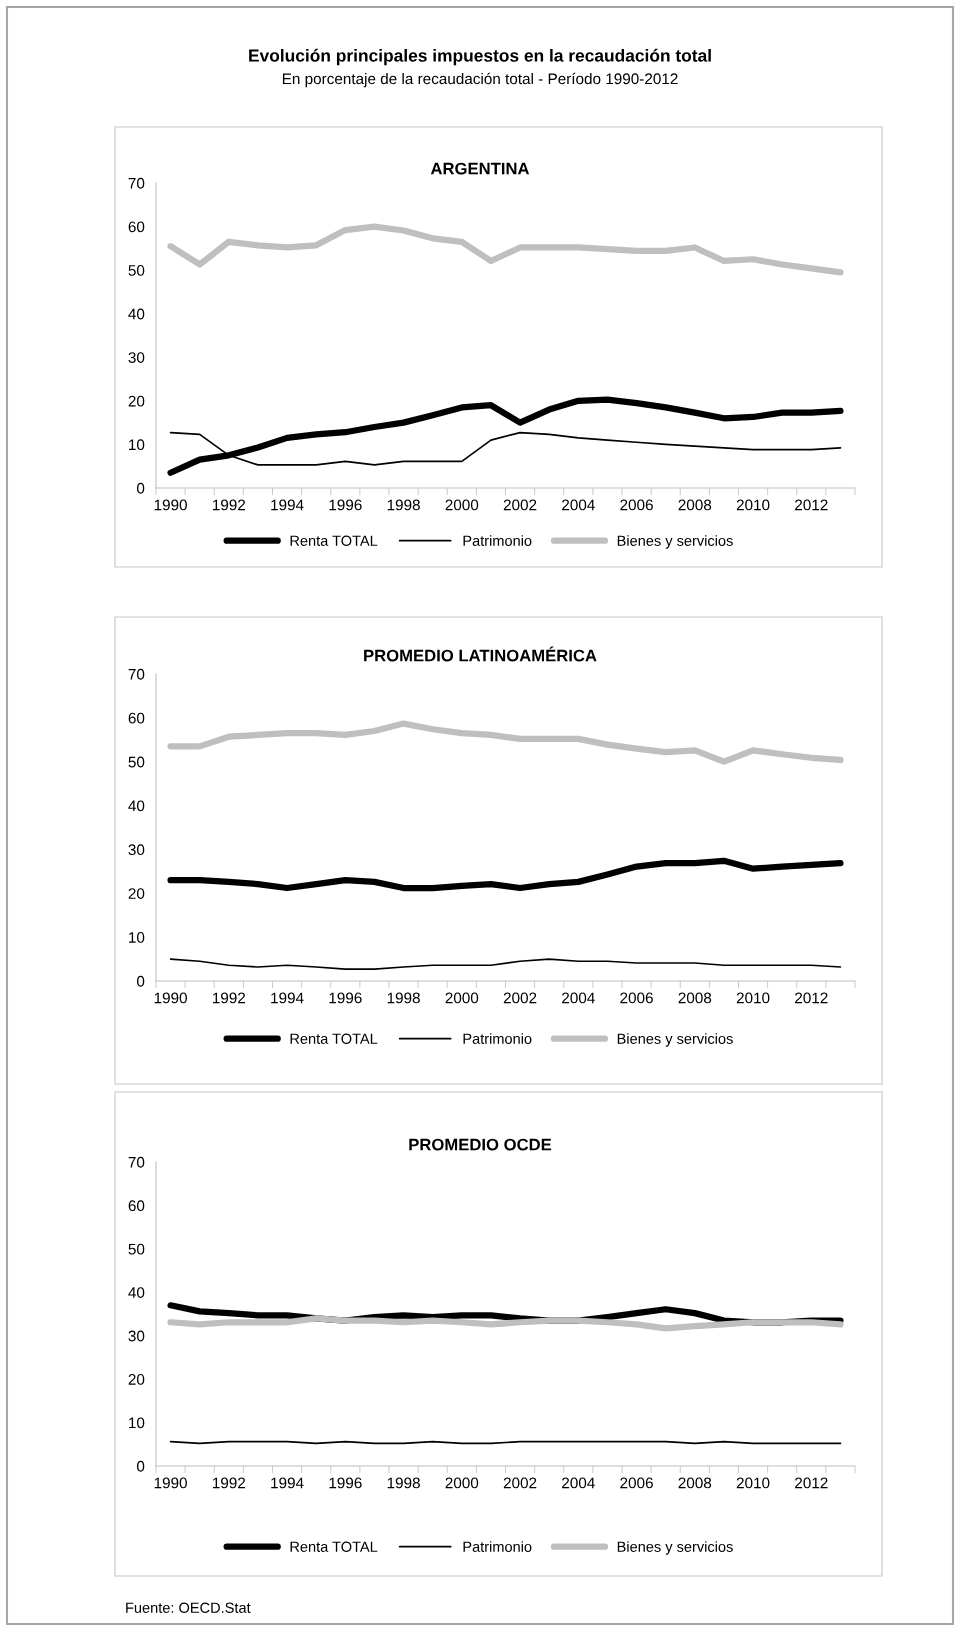  What do you see at coordinates (480, 57) in the screenshot?
I see `text: Evolución principales impuestos en la recaudación total` at bounding box center [480, 57].